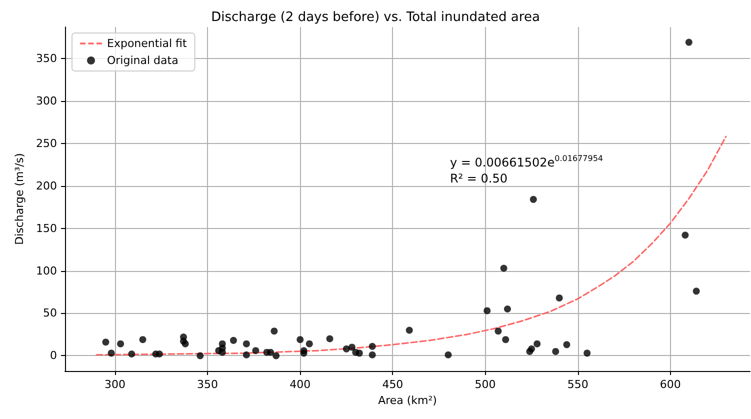  I want to click on x-tick-label: 550, so click(577, 384).